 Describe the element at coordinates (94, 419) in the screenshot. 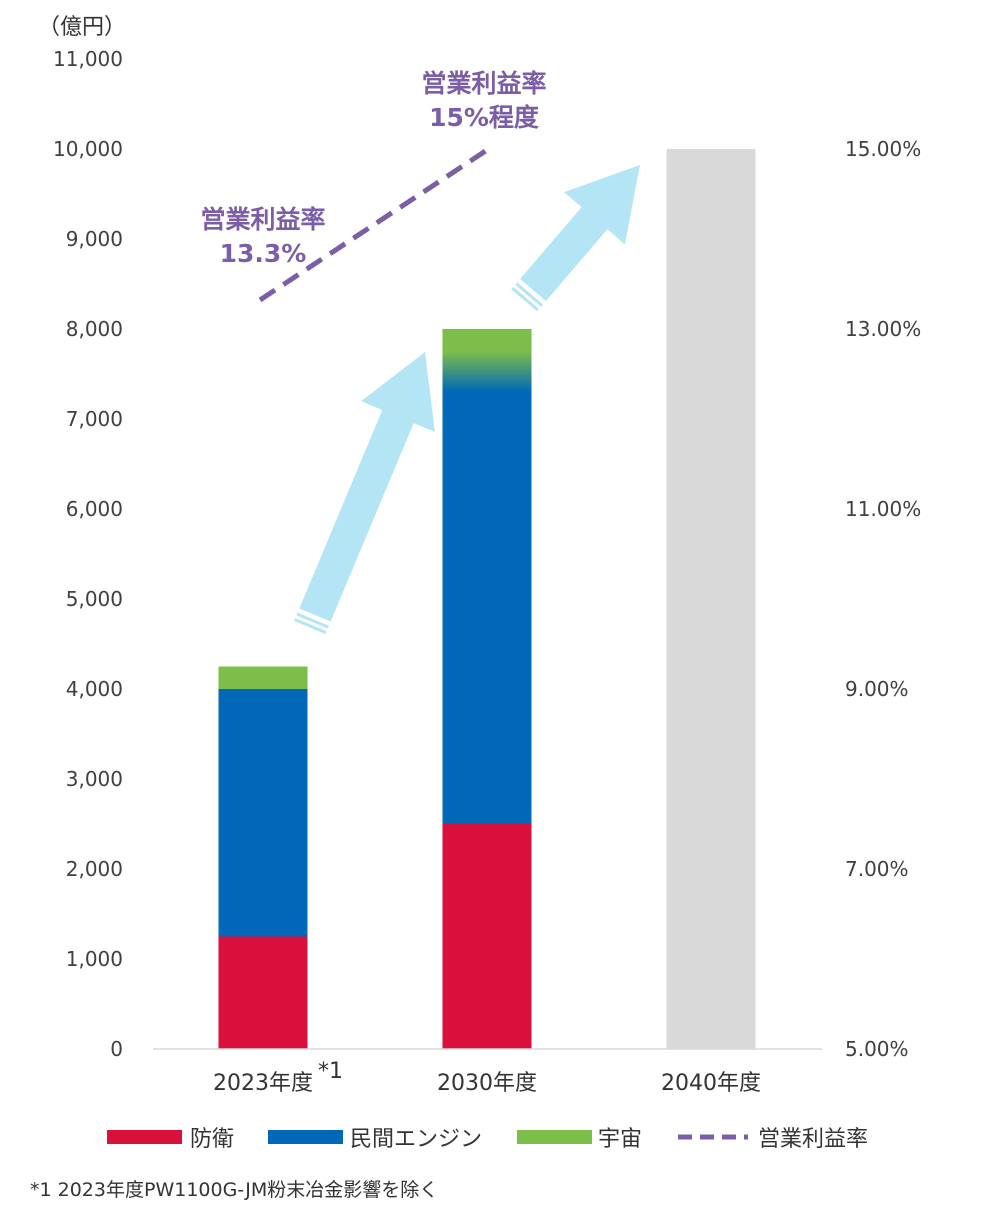

I see `y-tick-label: 7,000` at that location.